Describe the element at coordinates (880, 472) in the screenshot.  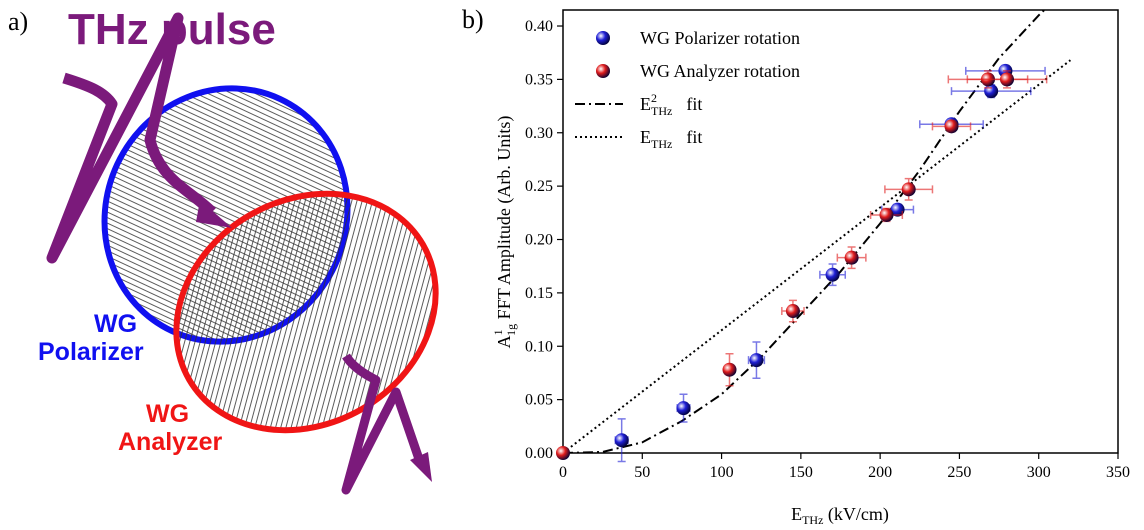
I see `x-tick-label: 200` at that location.